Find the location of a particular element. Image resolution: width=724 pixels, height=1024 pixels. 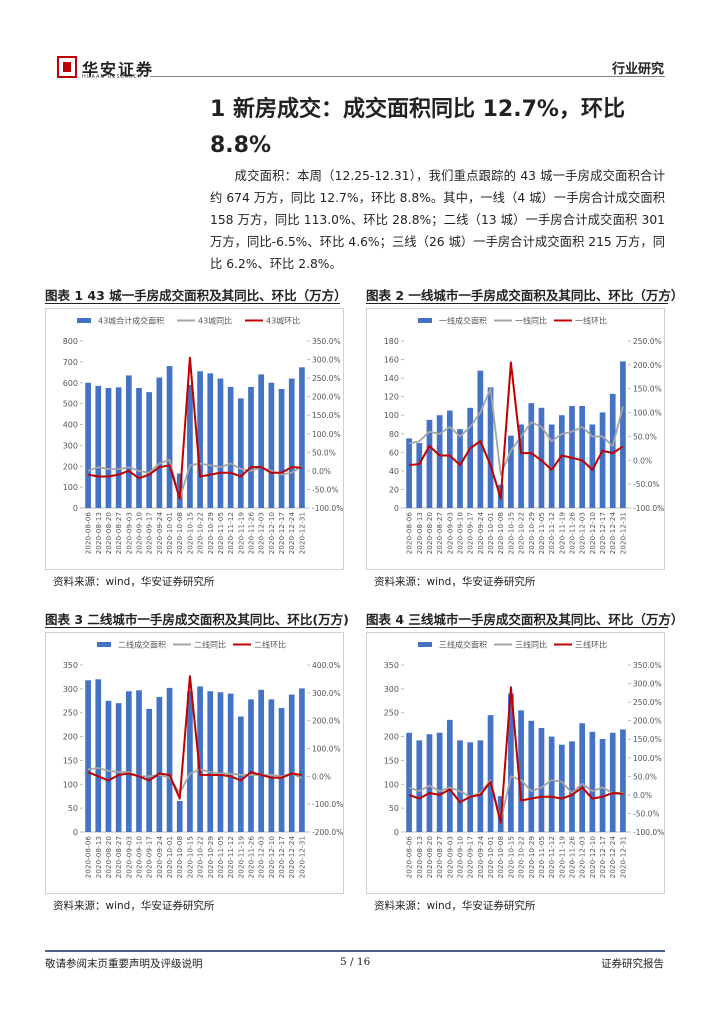

y-tick-label: 140 is located at coordinates (391, 378).